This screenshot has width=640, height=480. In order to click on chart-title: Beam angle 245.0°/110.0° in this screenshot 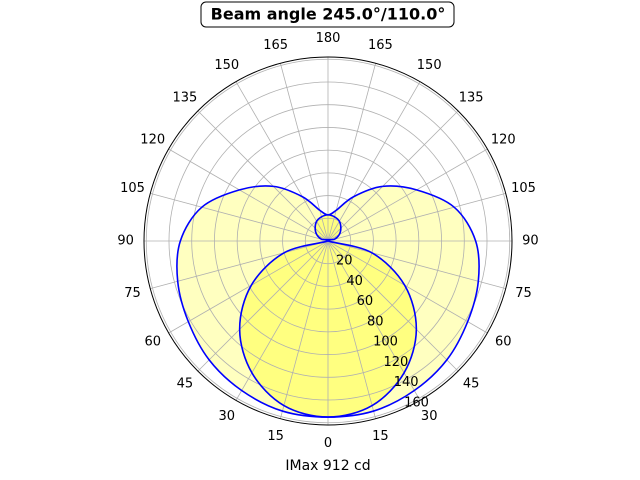, I will do `click(328, 14)`.